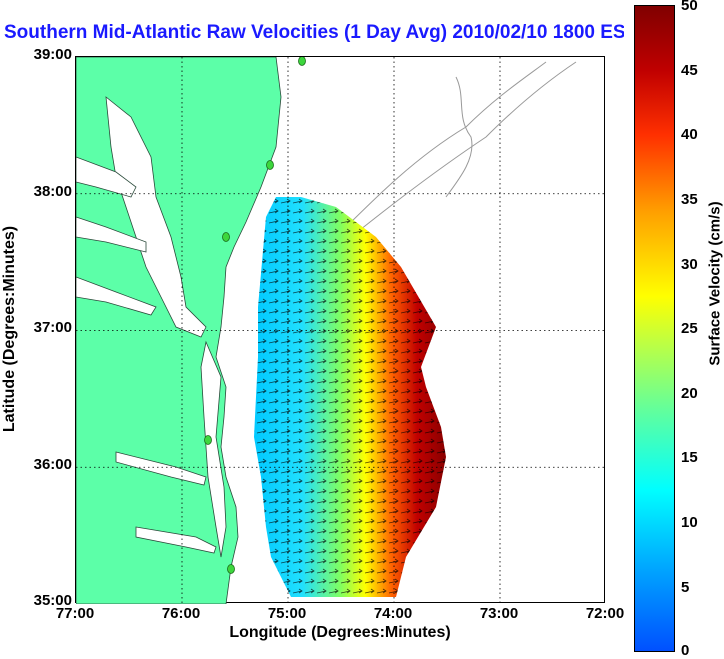 The height and width of the screenshot is (659, 724). What do you see at coordinates (393, 613) in the screenshot?
I see `x-tick-label: 74:00` at bounding box center [393, 613].